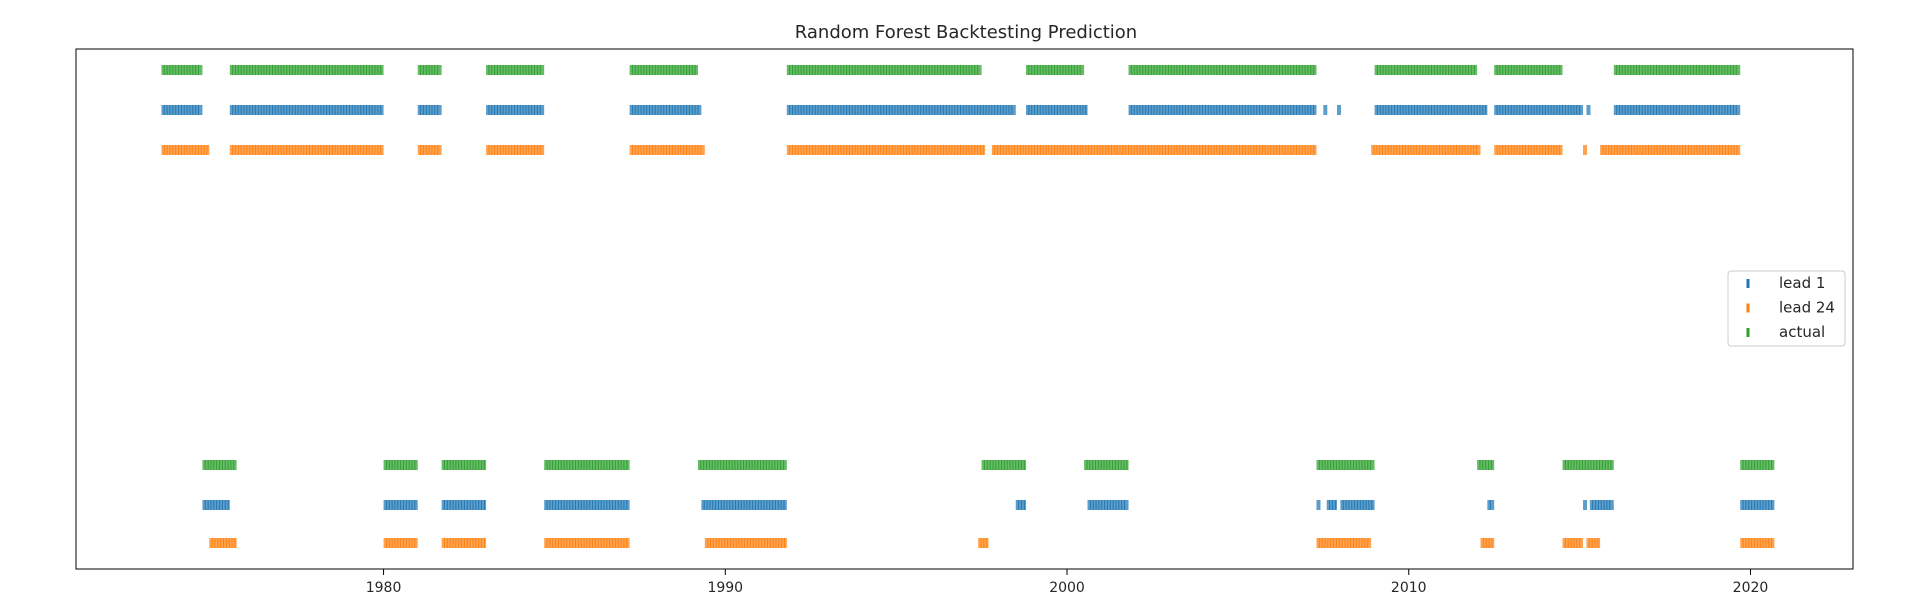  I want to click on legend-label-lead-24: lead 24, so click(1807, 308).